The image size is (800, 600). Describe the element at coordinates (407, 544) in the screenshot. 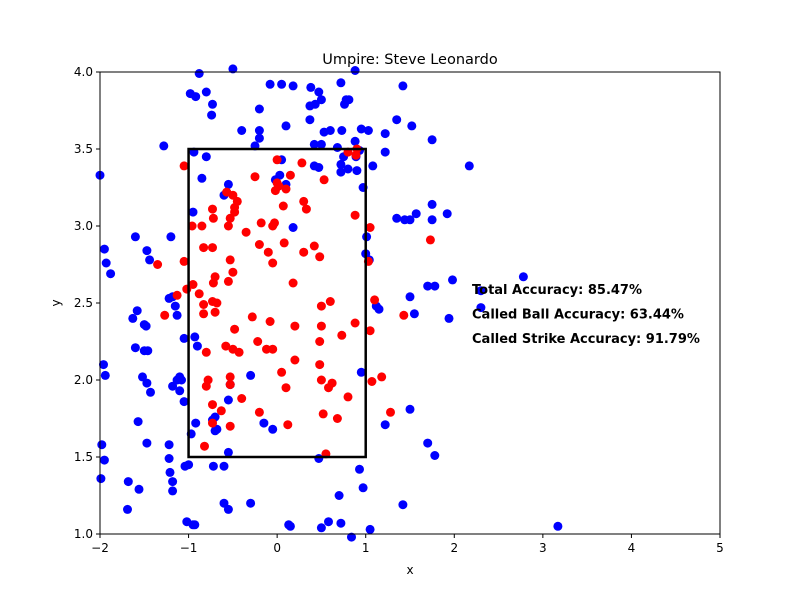

I see `x-axis-ticks: −2 −1 0 1 2 3 4 5` at that location.